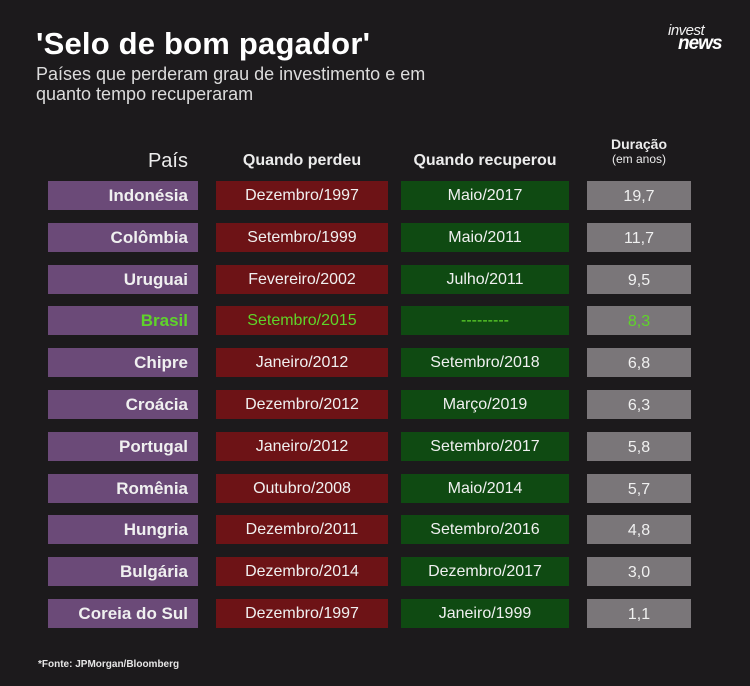 The height and width of the screenshot is (686, 750). I want to click on cell-duration: 9,5, so click(639, 279).